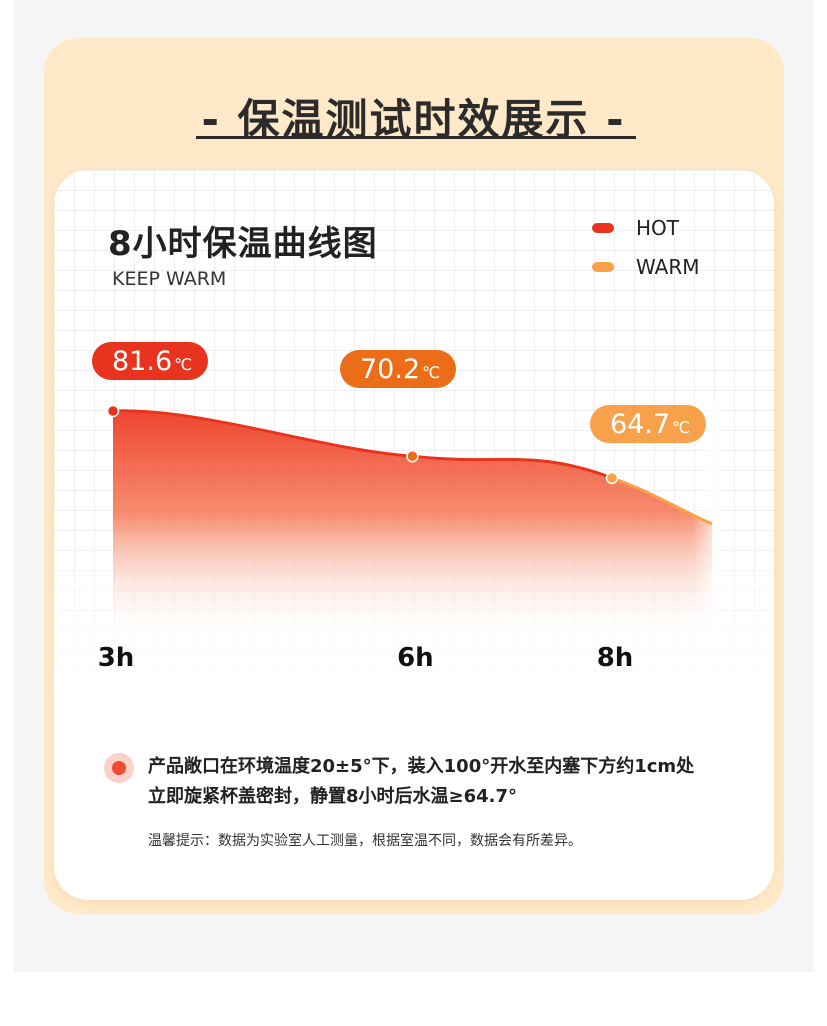 This screenshot has height=1026, width=827. I want to click on value-number: 70.2, so click(390, 369).